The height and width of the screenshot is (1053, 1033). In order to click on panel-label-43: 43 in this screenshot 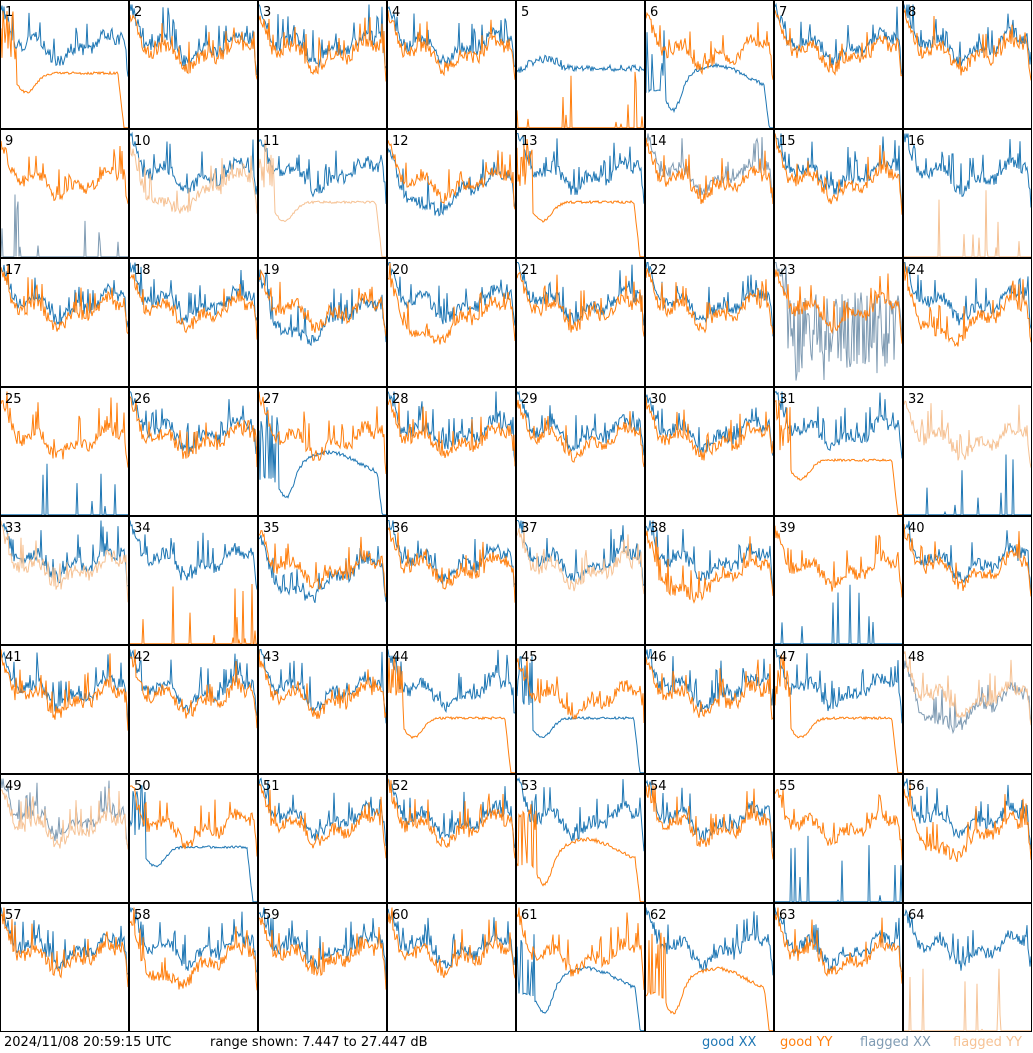, I will do `click(271, 657)`.